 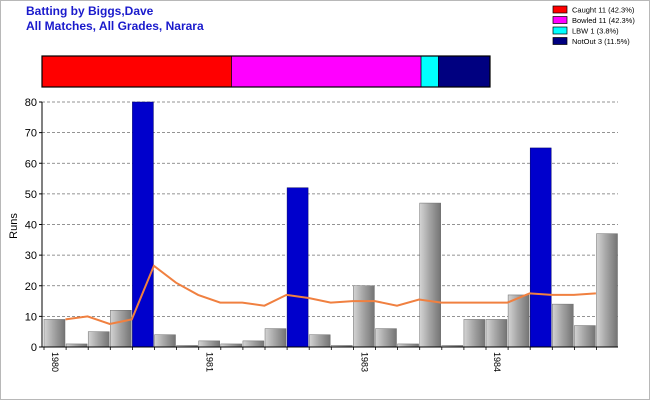 I want to click on y-tick-label: 30, so click(x=31, y=256).